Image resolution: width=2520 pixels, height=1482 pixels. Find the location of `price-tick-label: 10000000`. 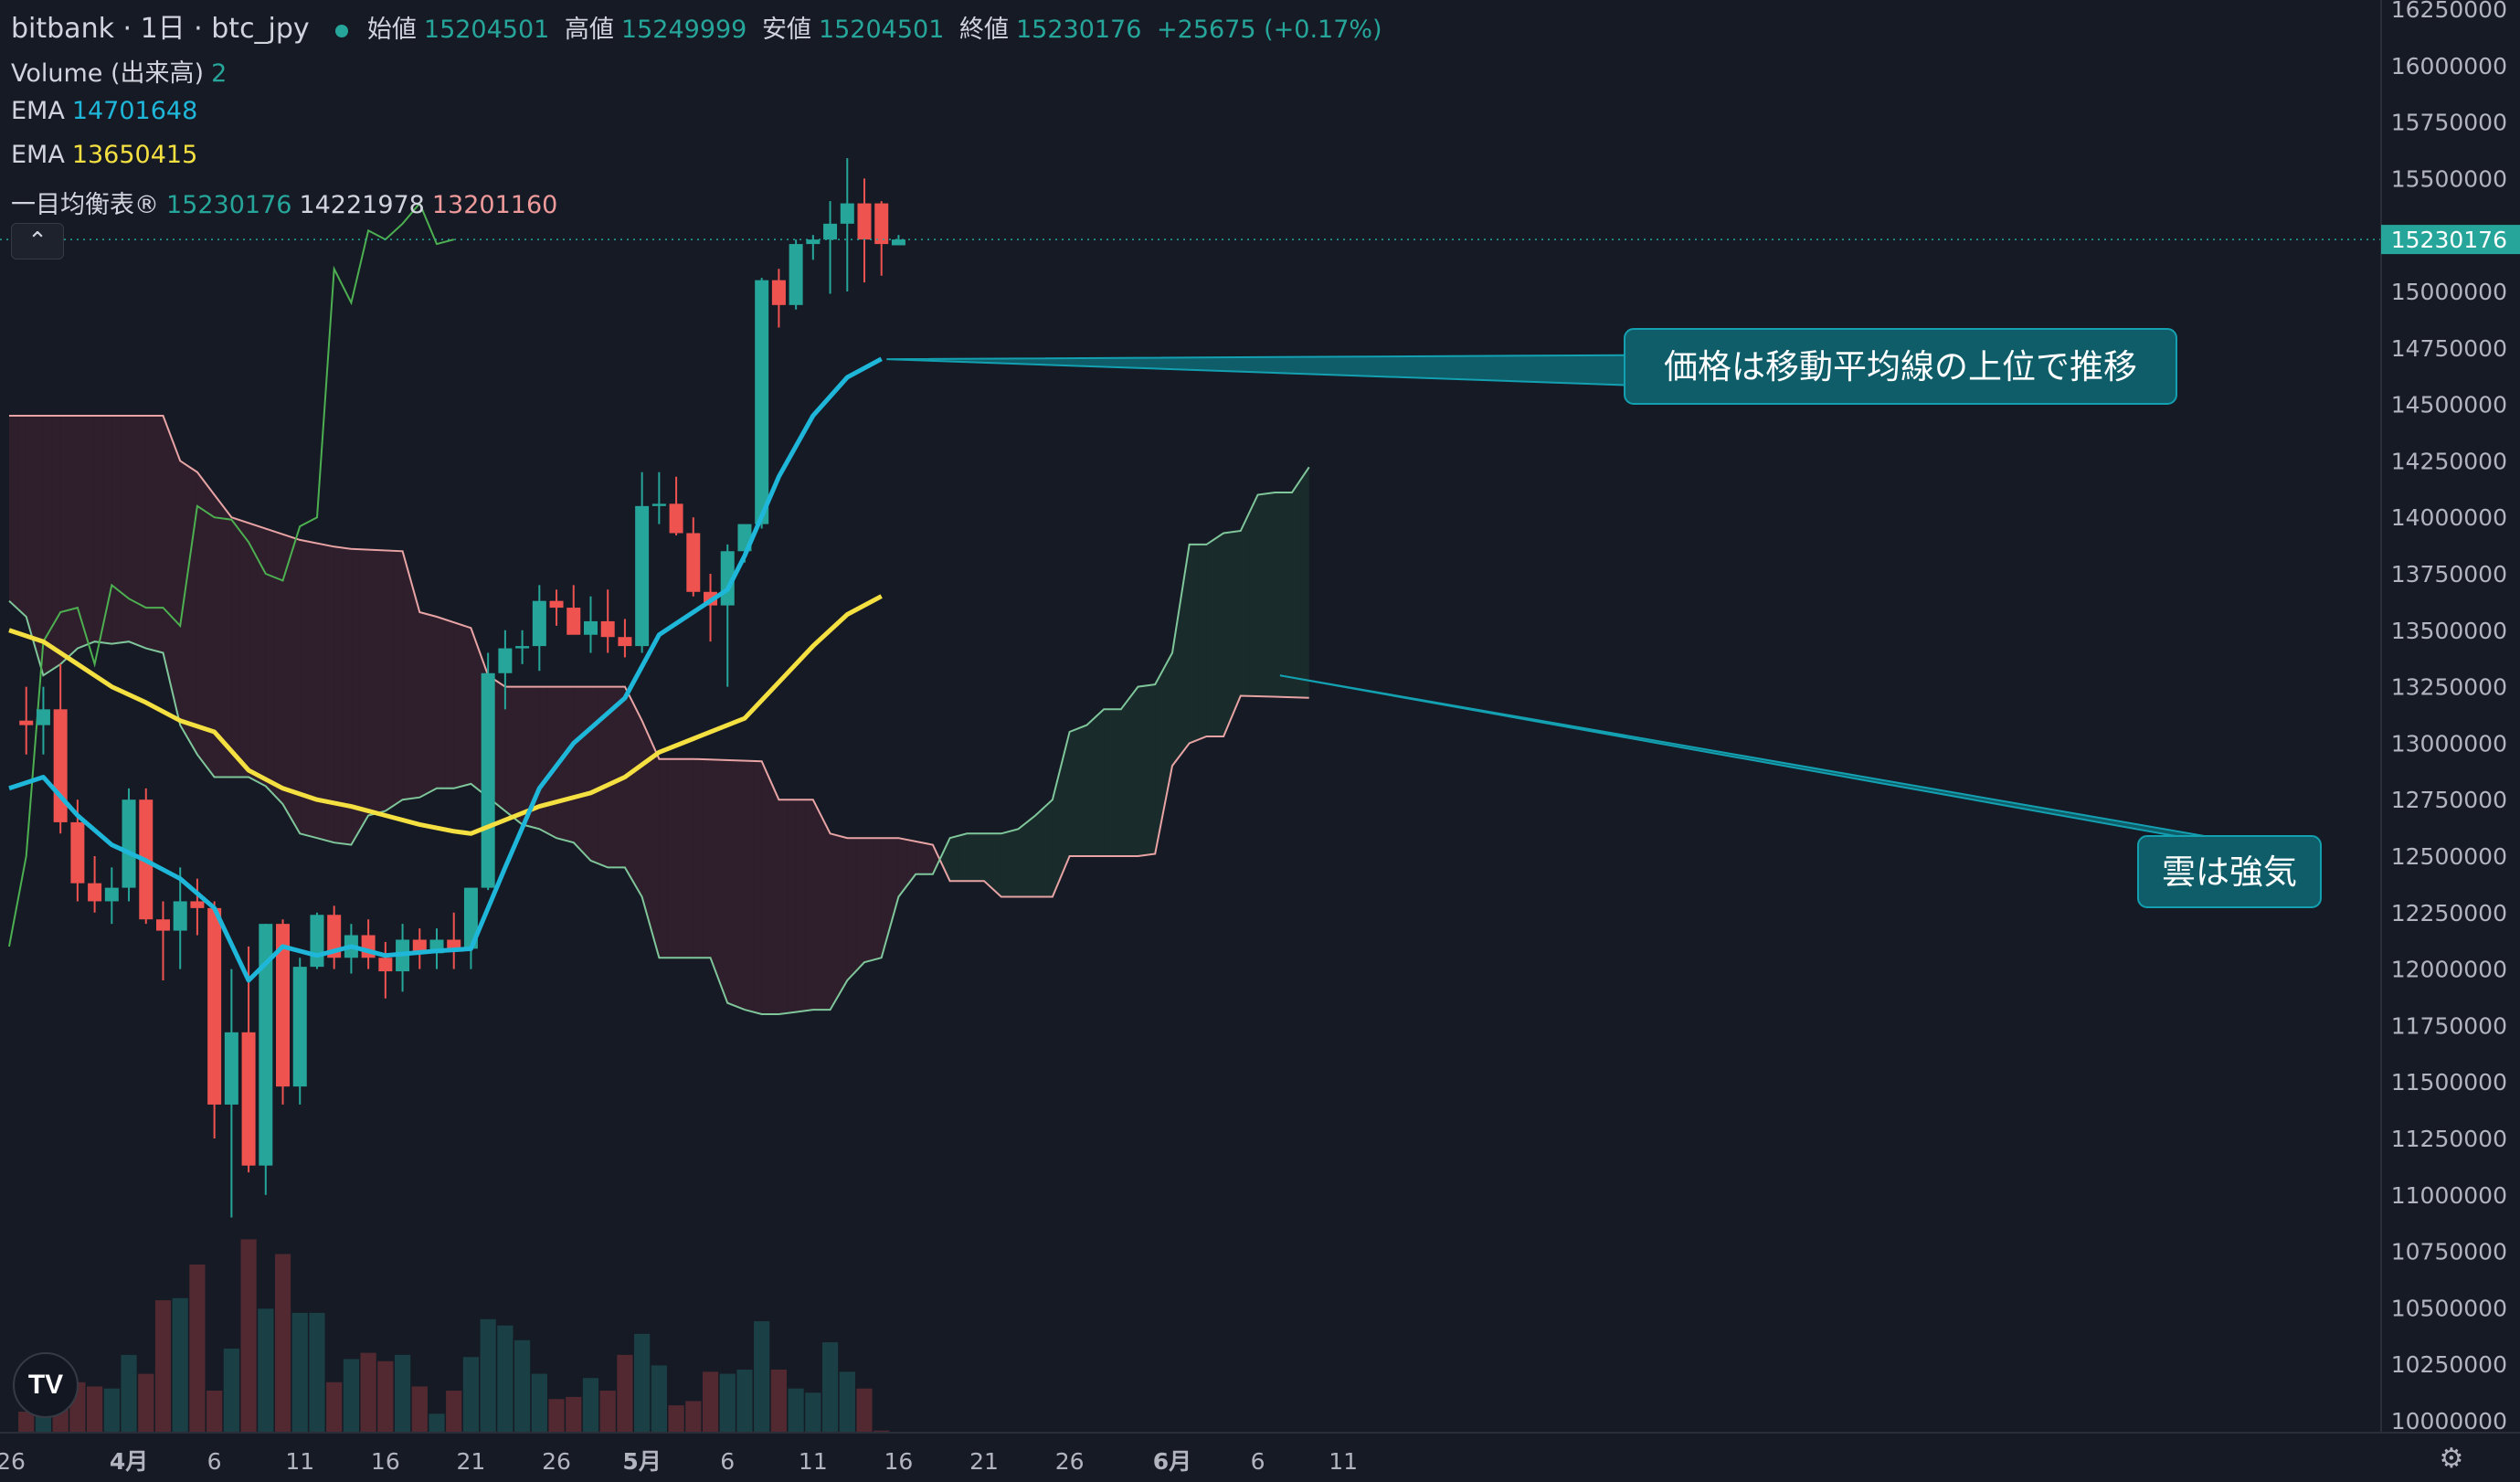

price-tick-label: 10000000 is located at coordinates (2449, 1421).